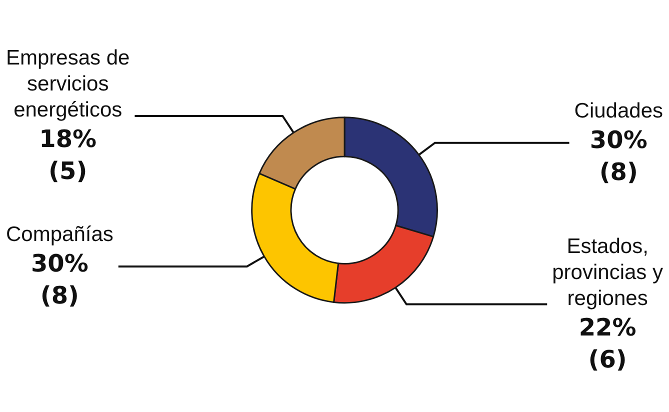 The image size is (669, 412). What do you see at coordinates (608, 272) in the screenshot?
I see `slice-label: Estados, provincias y regiones` at bounding box center [608, 272].